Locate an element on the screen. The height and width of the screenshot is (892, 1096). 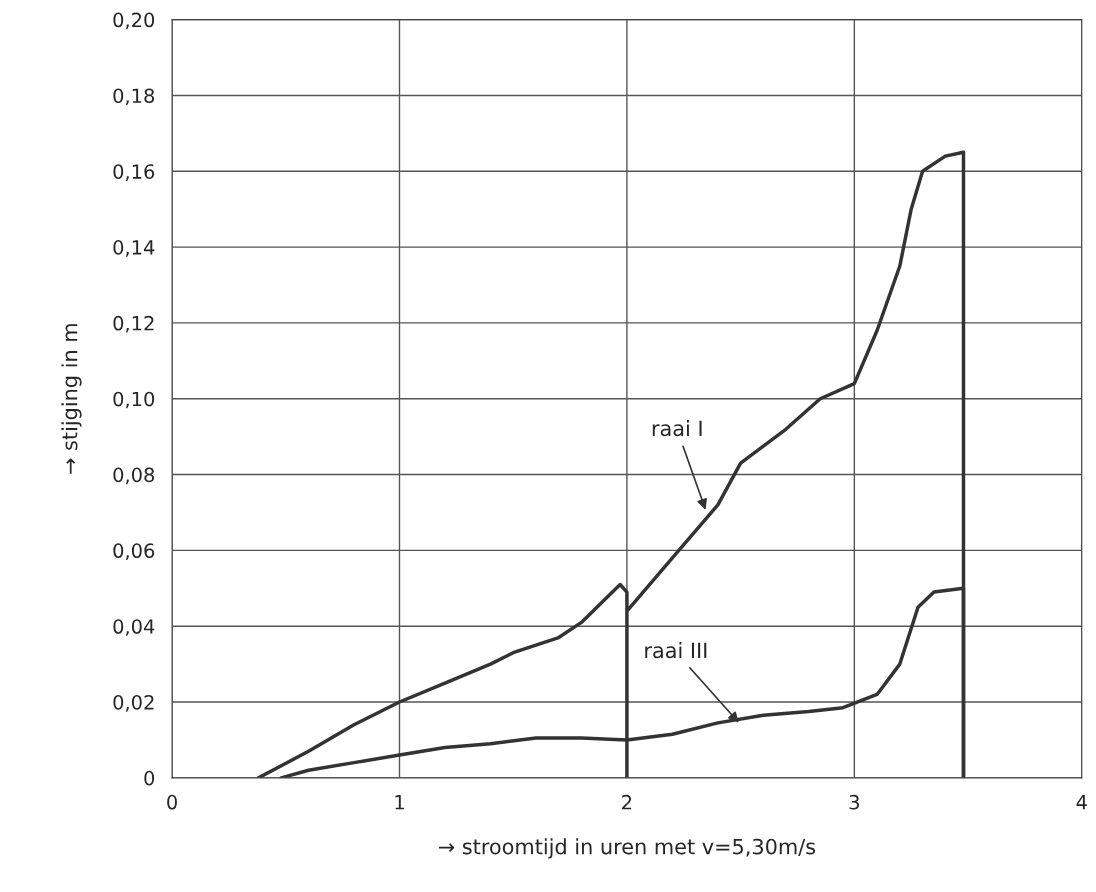
x-tick-label: 1 is located at coordinates (399, 802).